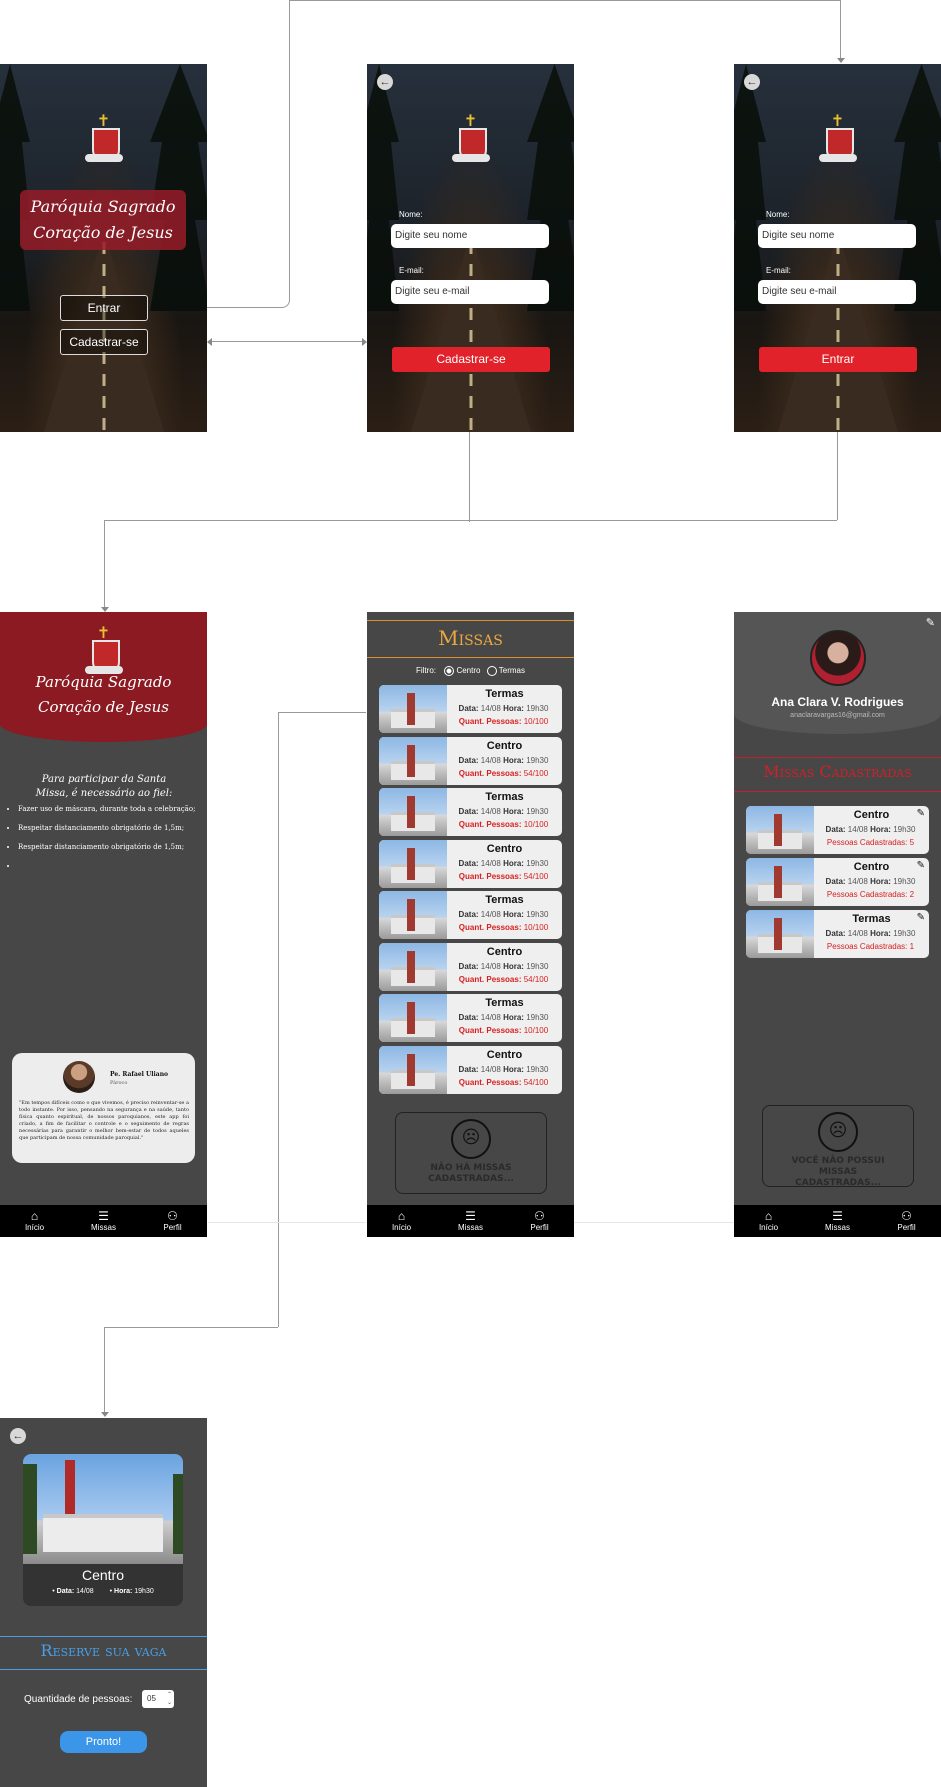 This screenshot has width=941, height=1787. What do you see at coordinates (103, 1742) in the screenshot?
I see `done-button: Pronto!` at bounding box center [103, 1742].